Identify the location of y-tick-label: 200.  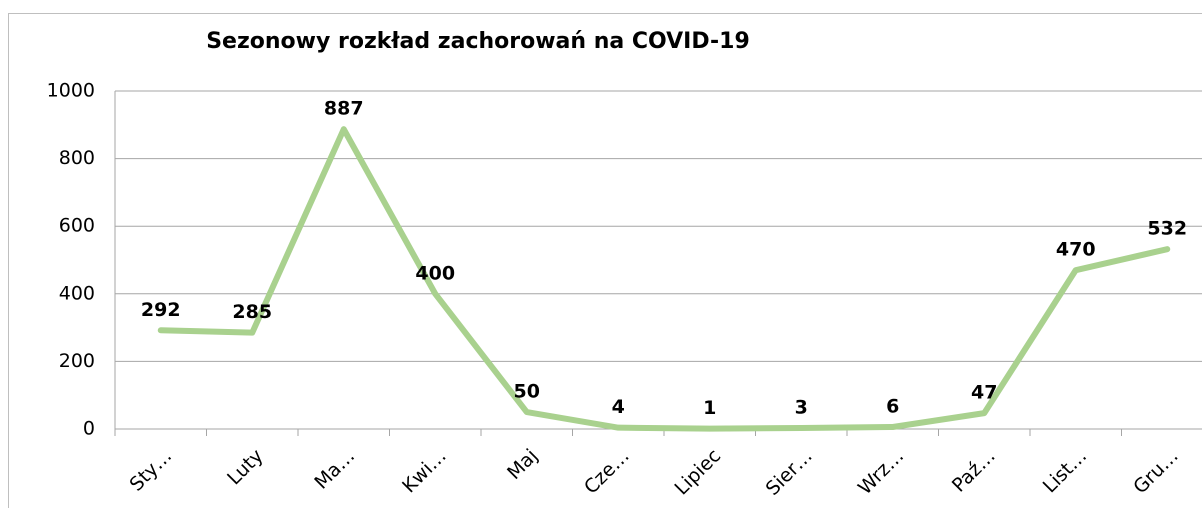
(77, 361).